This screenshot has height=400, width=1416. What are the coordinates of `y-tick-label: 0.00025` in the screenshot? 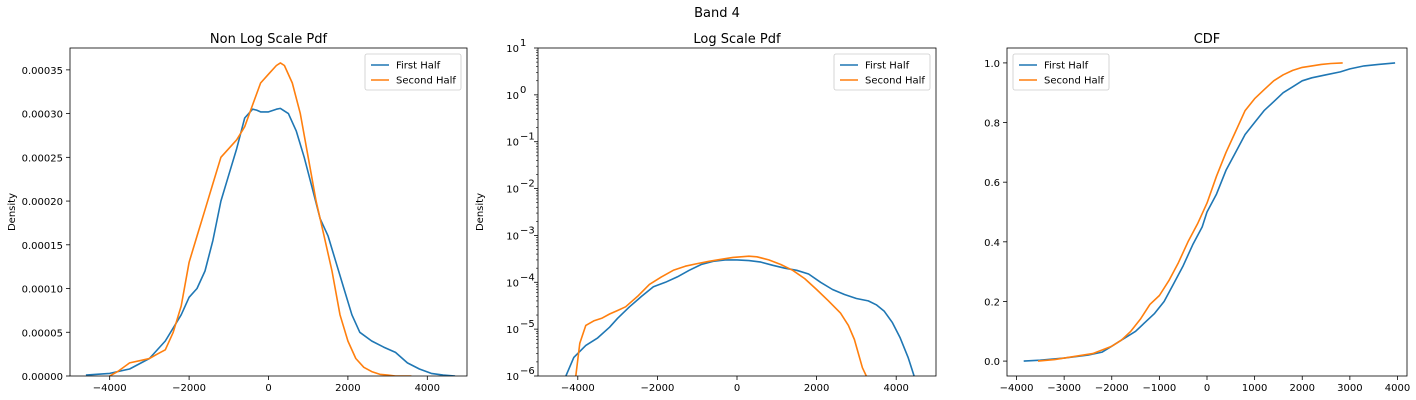 It's located at (42, 158).